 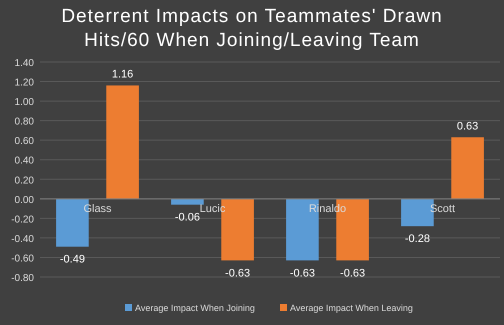 What do you see at coordinates (252, 28) in the screenshot?
I see `chart-title: Deterrent Impacts on Teammates' Drawn Hits/60 When Joining/Leaving Team` at bounding box center [252, 28].